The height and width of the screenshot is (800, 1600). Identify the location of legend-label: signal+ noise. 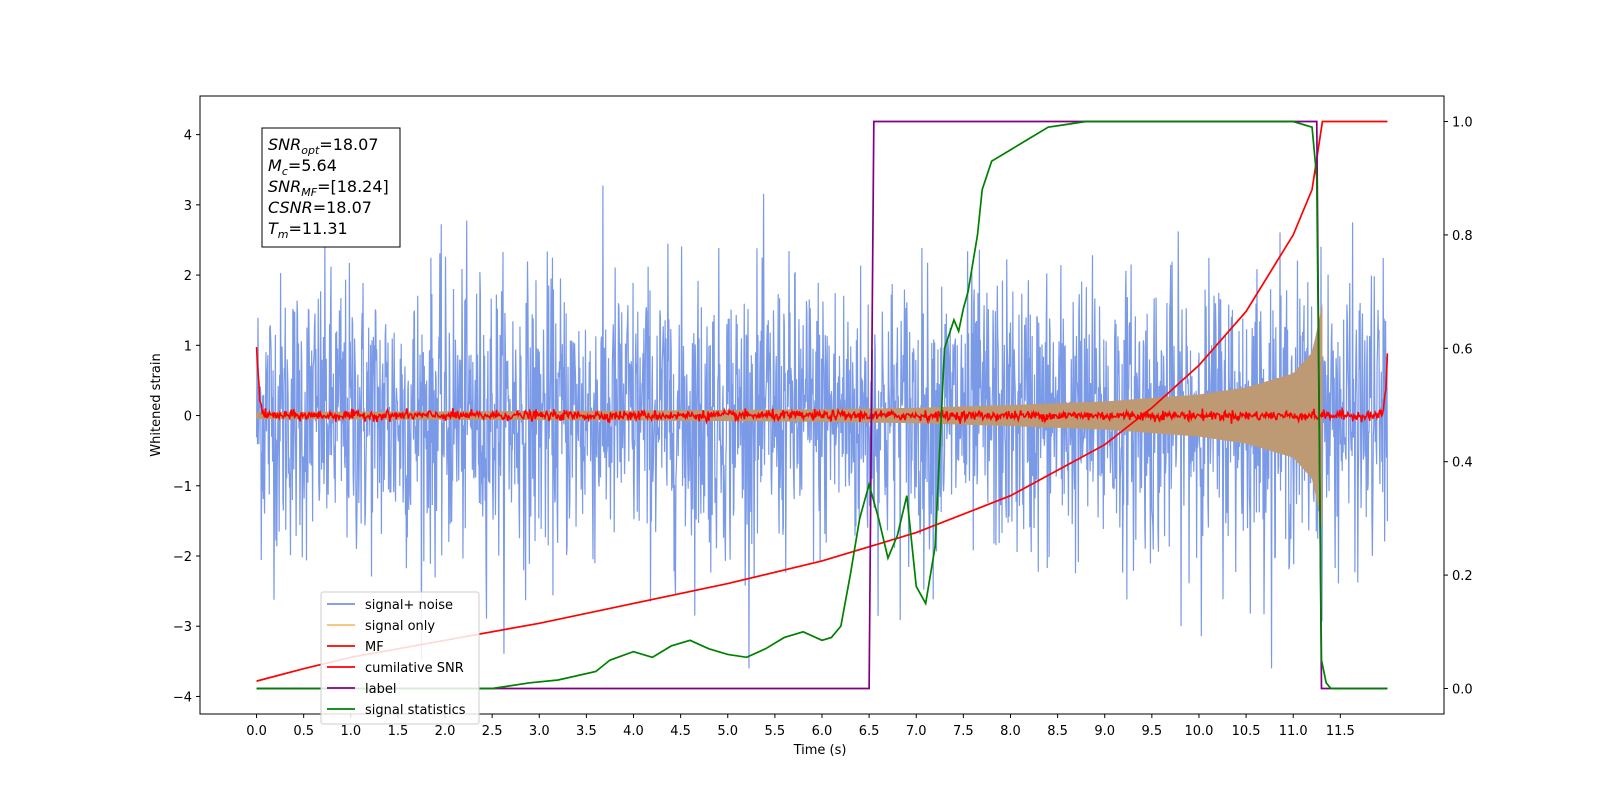
(409, 605).